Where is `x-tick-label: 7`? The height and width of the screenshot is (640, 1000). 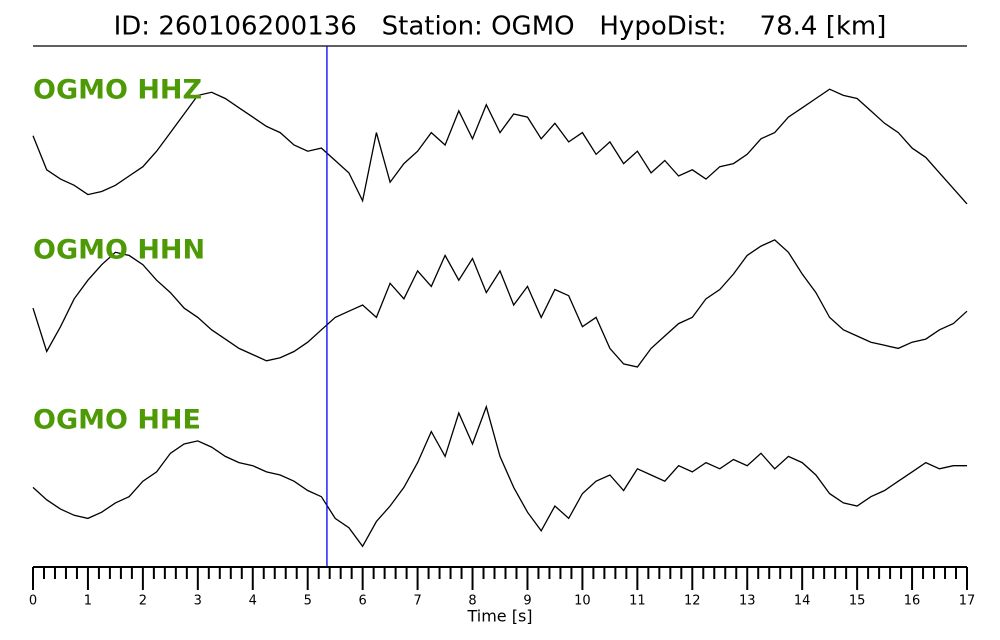
x-tick-label: 7 is located at coordinates (417, 601).